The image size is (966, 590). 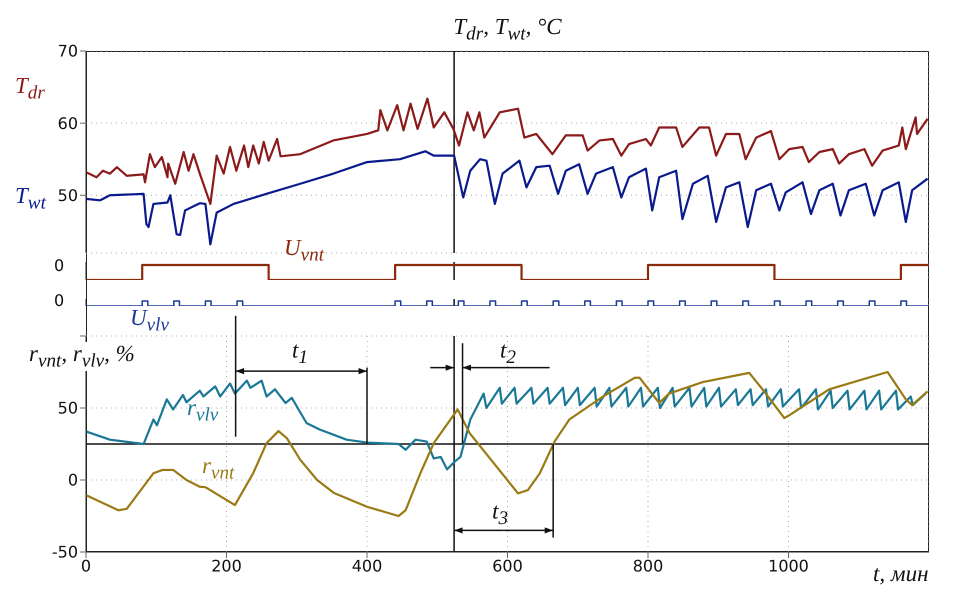 I want to click on x-tick-label: 400, so click(x=367, y=566).